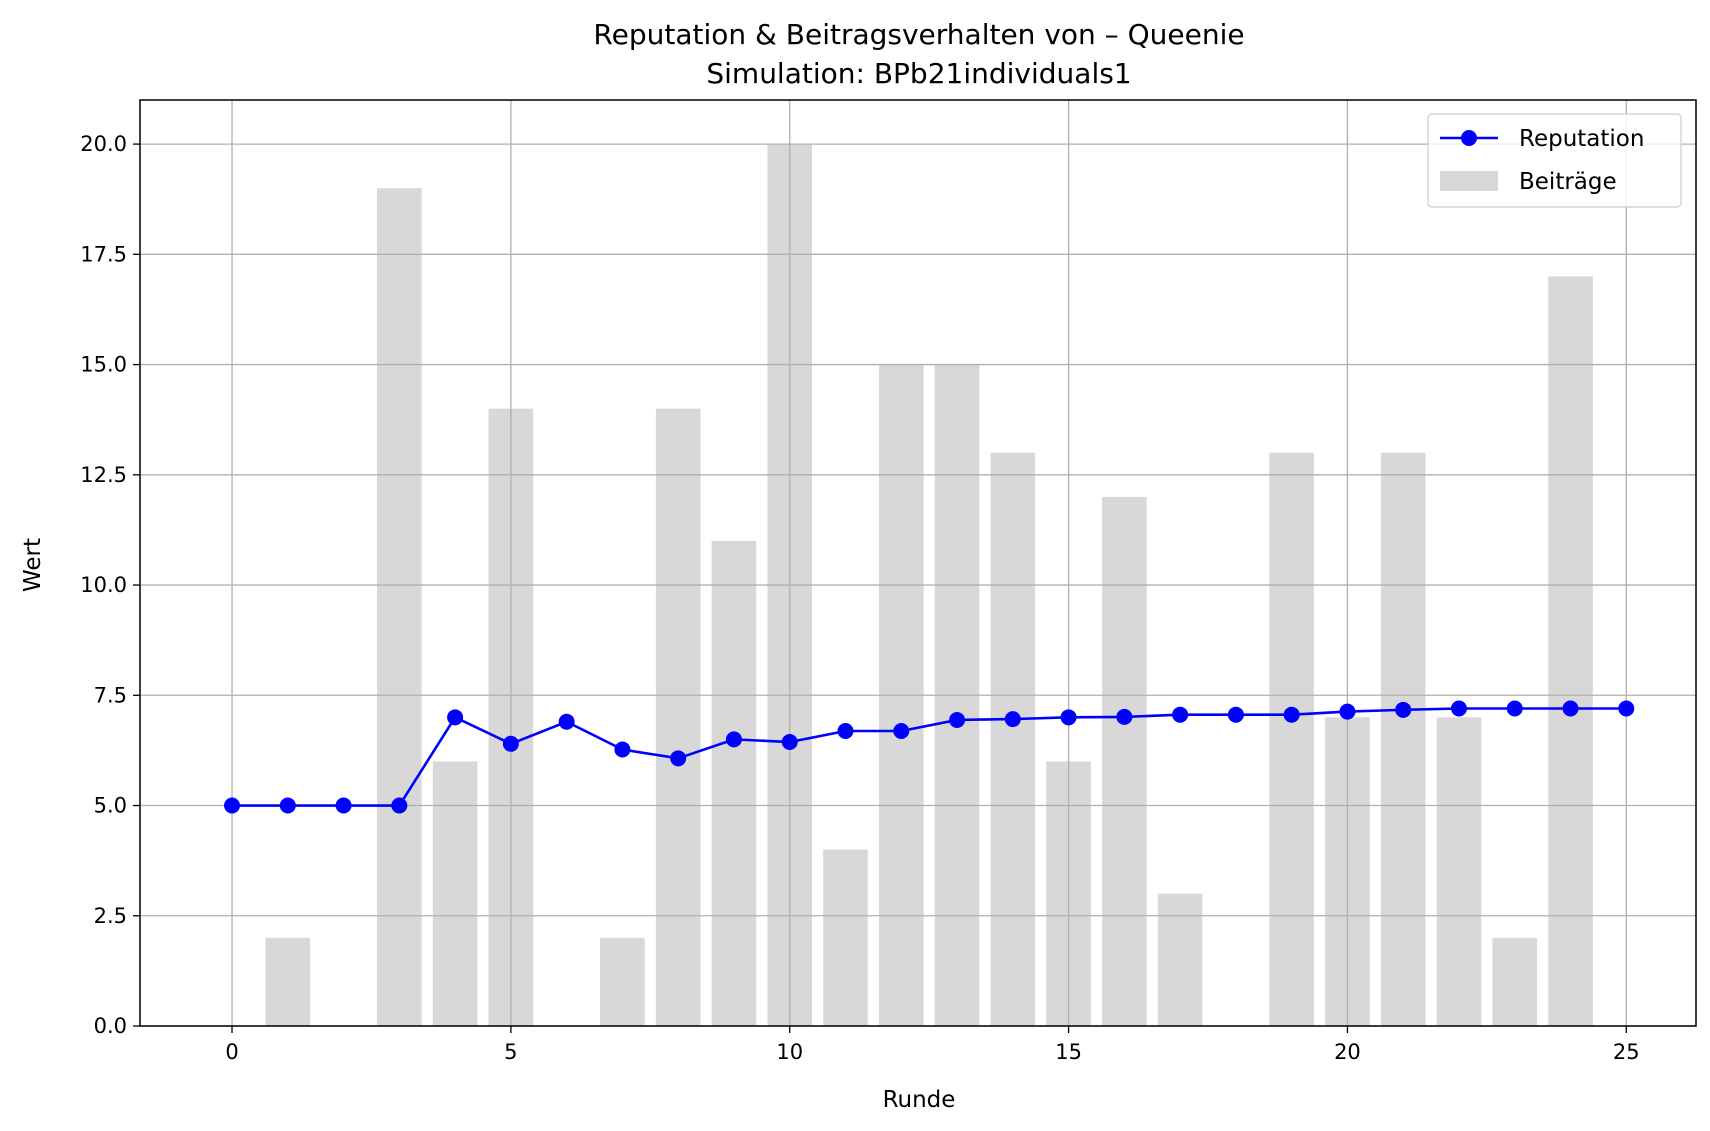  Describe the element at coordinates (918, 73) in the screenshot. I see `chart-subtitle: Simulation: BPb21individuals1` at that location.